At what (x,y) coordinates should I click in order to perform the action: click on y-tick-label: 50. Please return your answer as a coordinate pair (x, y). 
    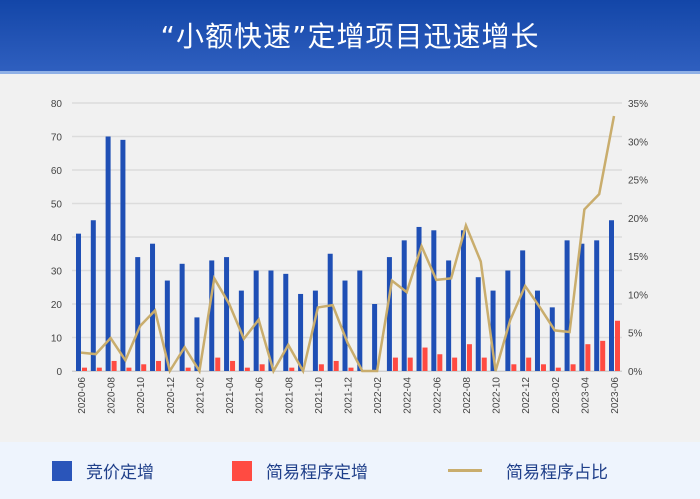
    Looking at the image, I should click on (57, 205).